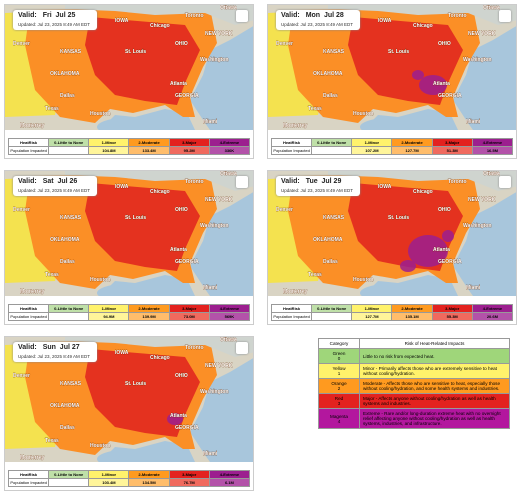 The height and width of the screenshot is (494, 522). Describe the element at coordinates (372, 316) in the screenshot. I see `population-value: 127.7M` at that location.